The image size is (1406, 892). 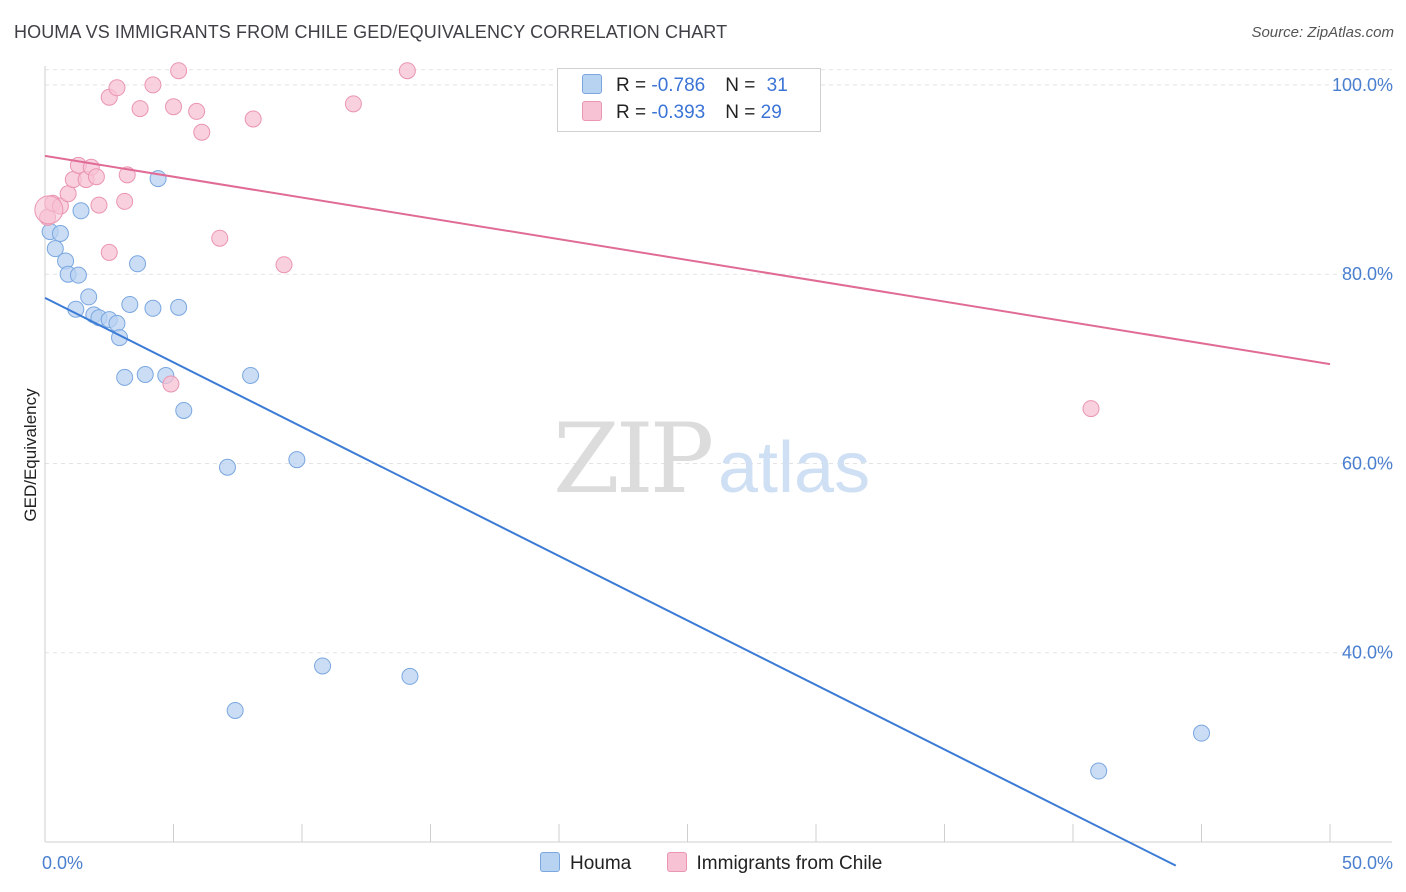 I want to click on x-tick-label: 50.0%, so click(x=1367, y=863).